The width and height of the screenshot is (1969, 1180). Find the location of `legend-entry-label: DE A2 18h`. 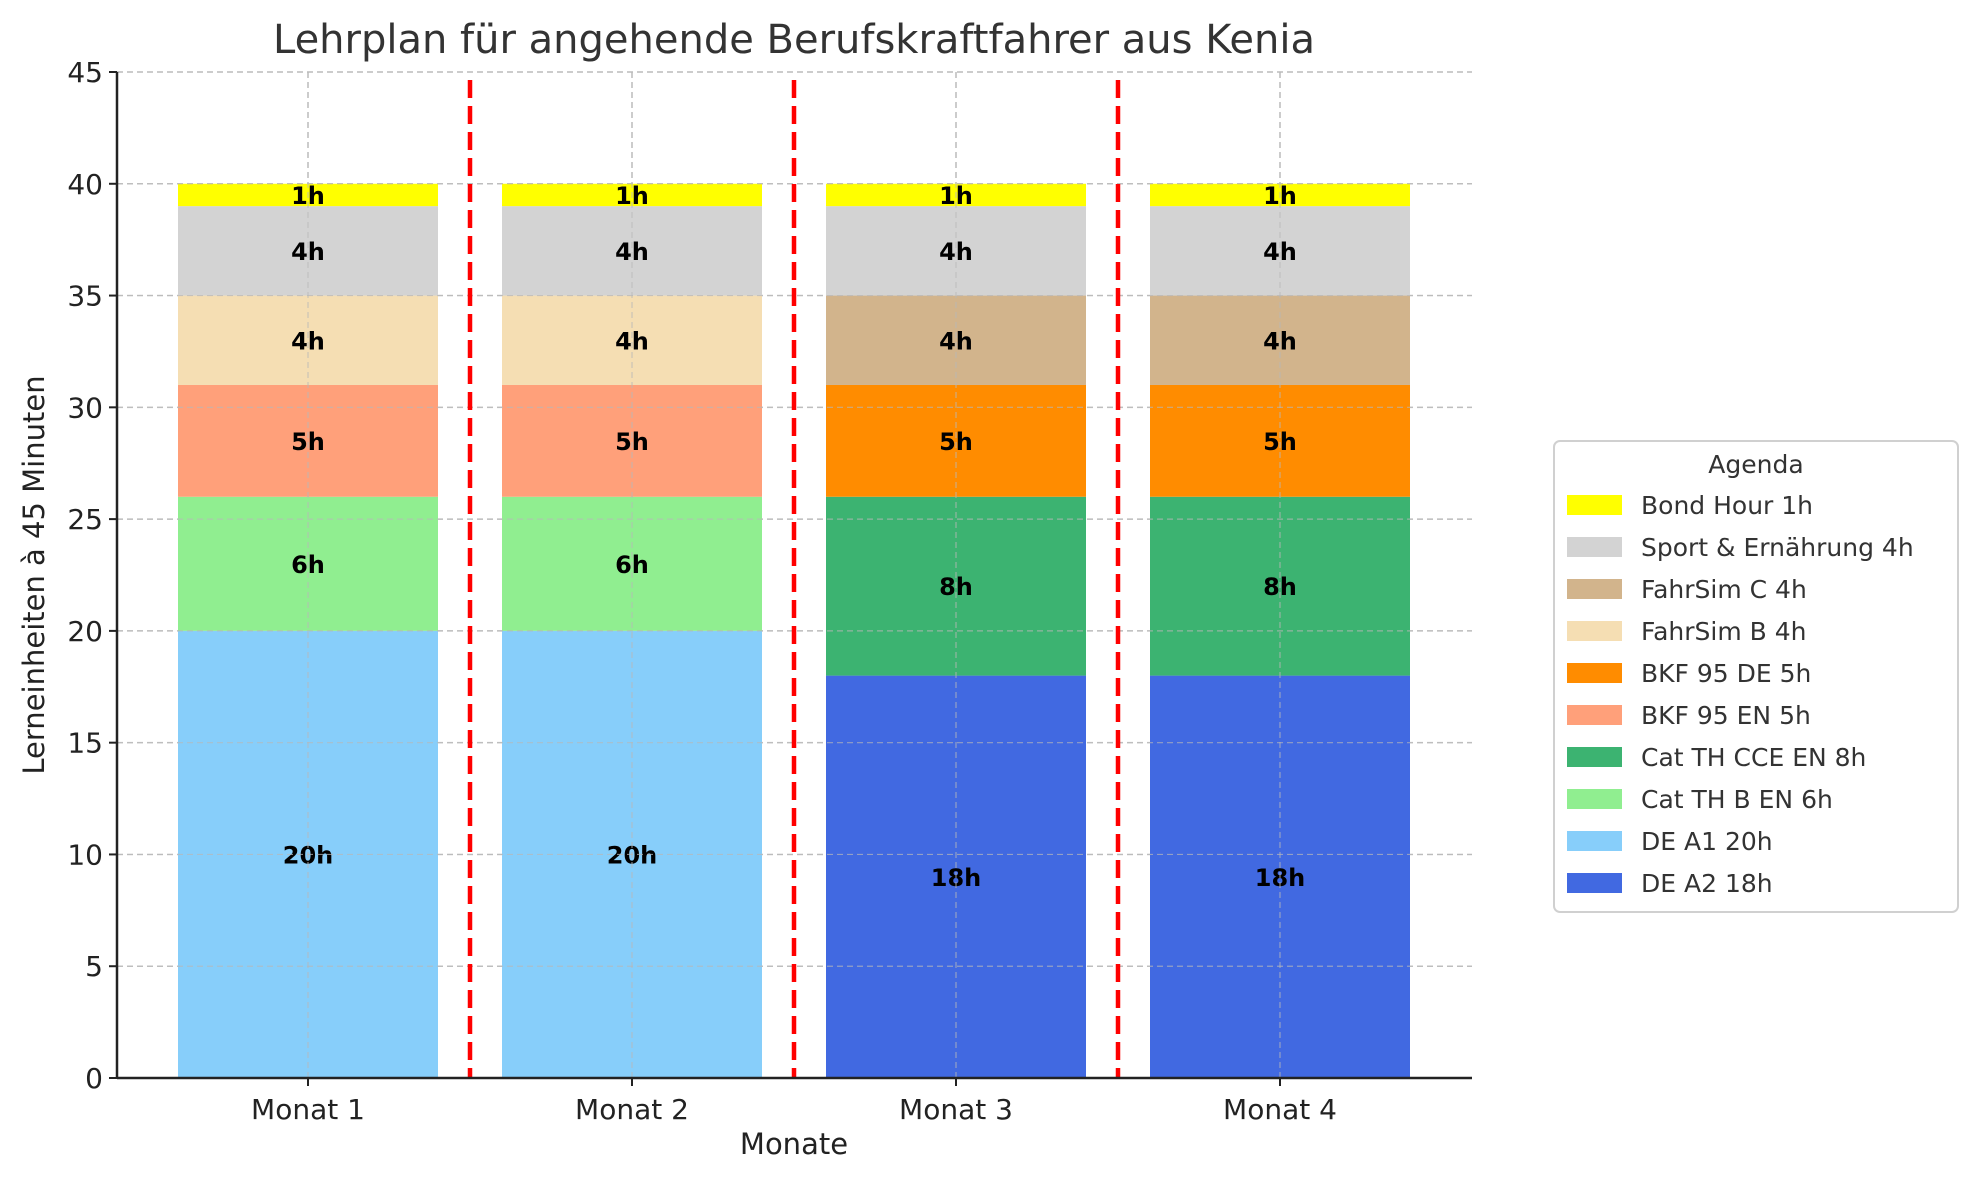

legend-entry-label: DE A2 18h is located at coordinates (1707, 883).